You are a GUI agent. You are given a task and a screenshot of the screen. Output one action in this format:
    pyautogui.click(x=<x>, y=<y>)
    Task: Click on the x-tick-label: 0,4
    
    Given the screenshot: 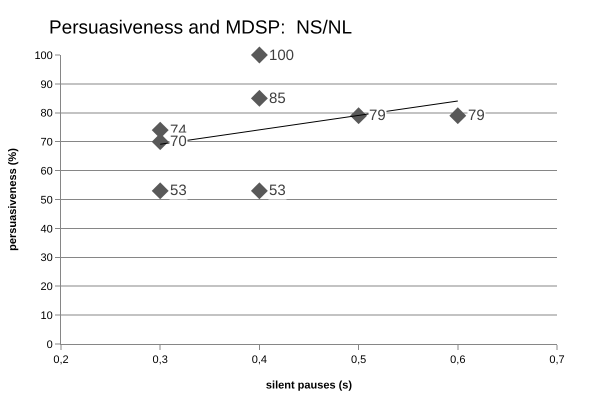 What is the action you would take?
    pyautogui.click(x=260, y=360)
    